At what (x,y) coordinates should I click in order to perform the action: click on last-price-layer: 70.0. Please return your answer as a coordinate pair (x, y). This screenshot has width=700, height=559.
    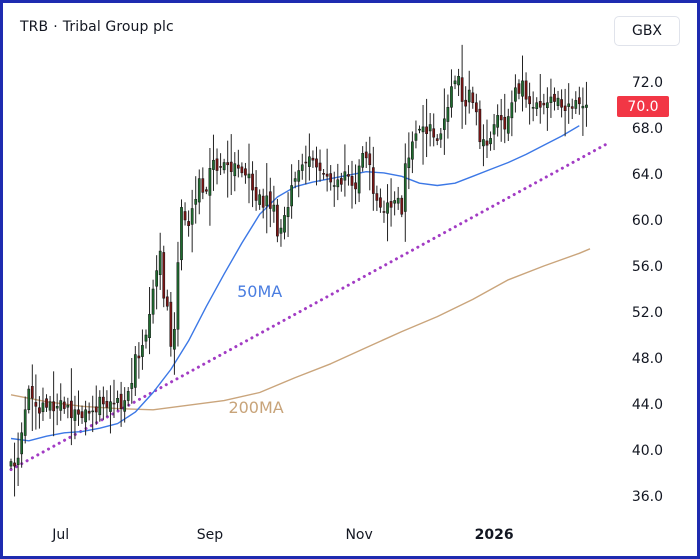
    Looking at the image, I should click on (643, 106).